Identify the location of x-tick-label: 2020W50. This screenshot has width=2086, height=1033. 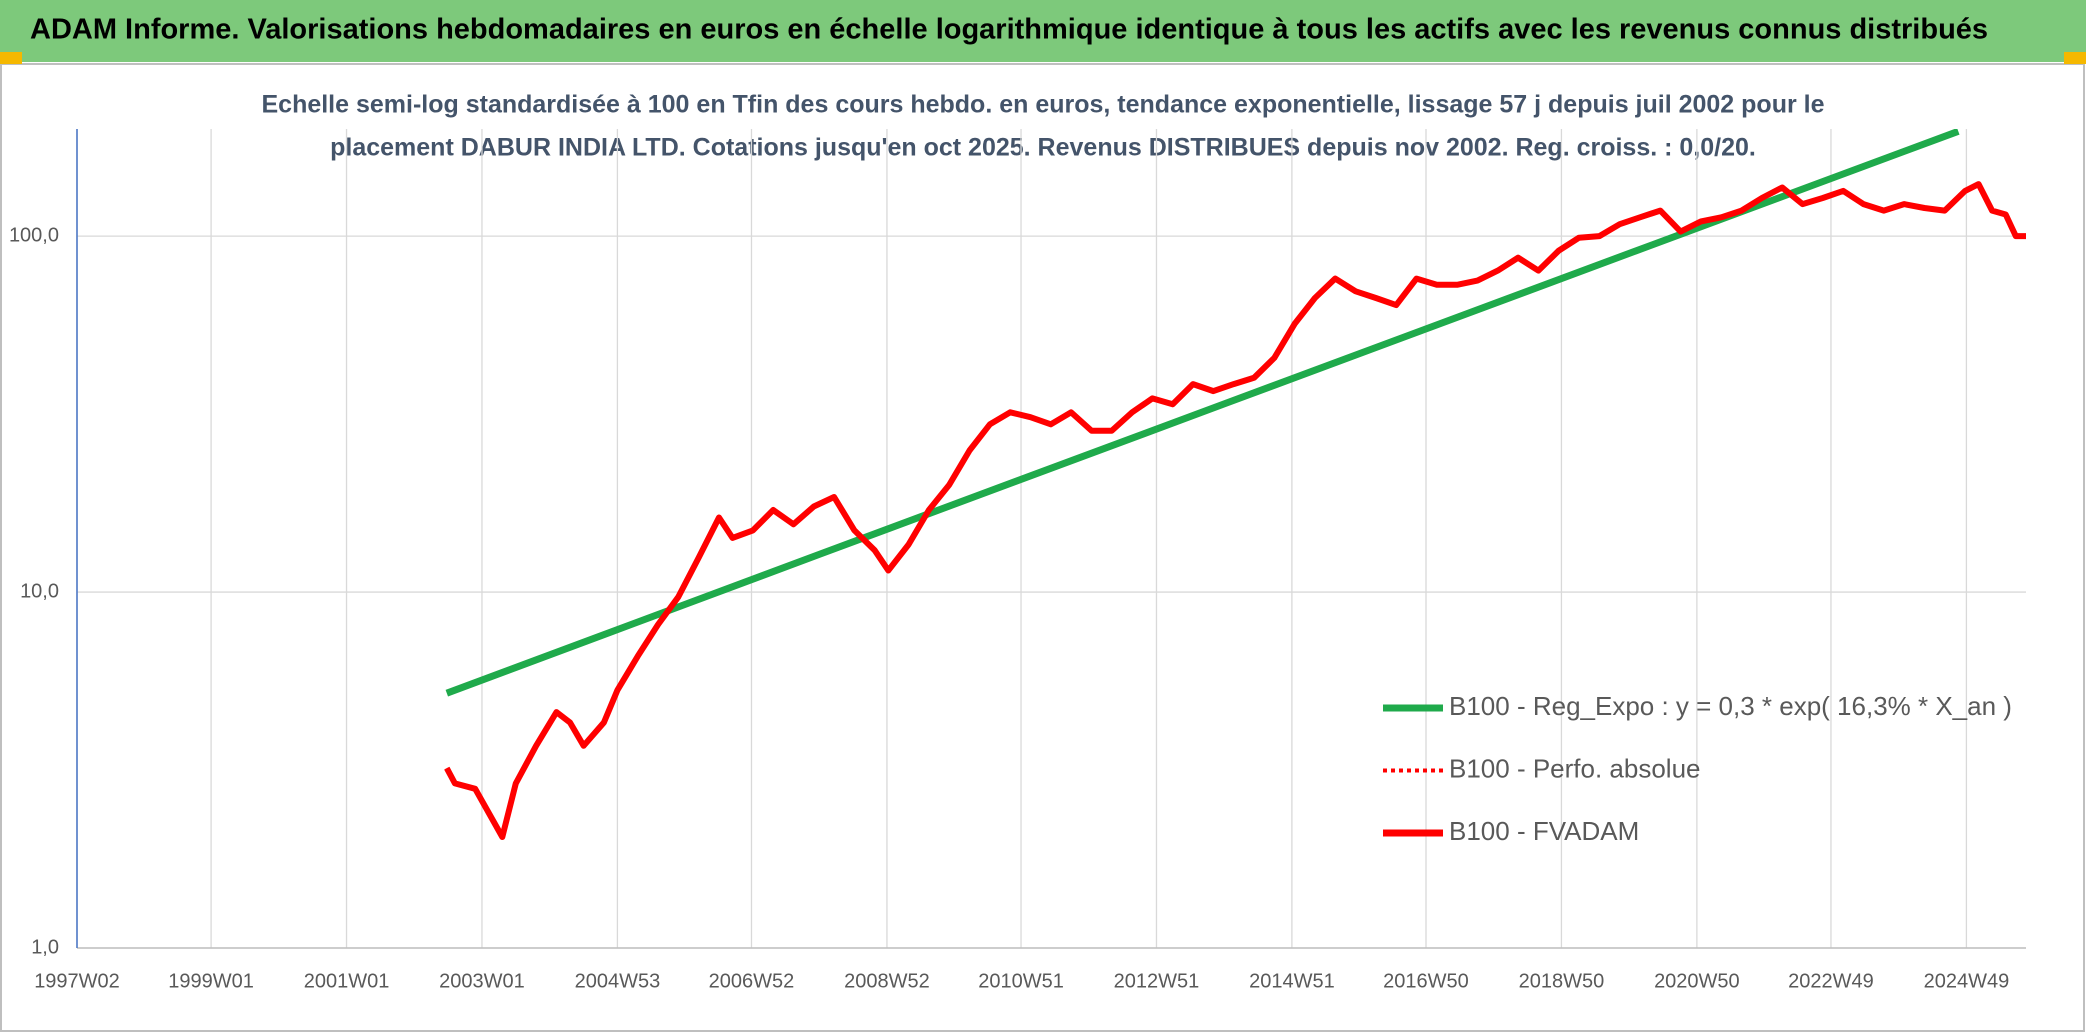
(1697, 981).